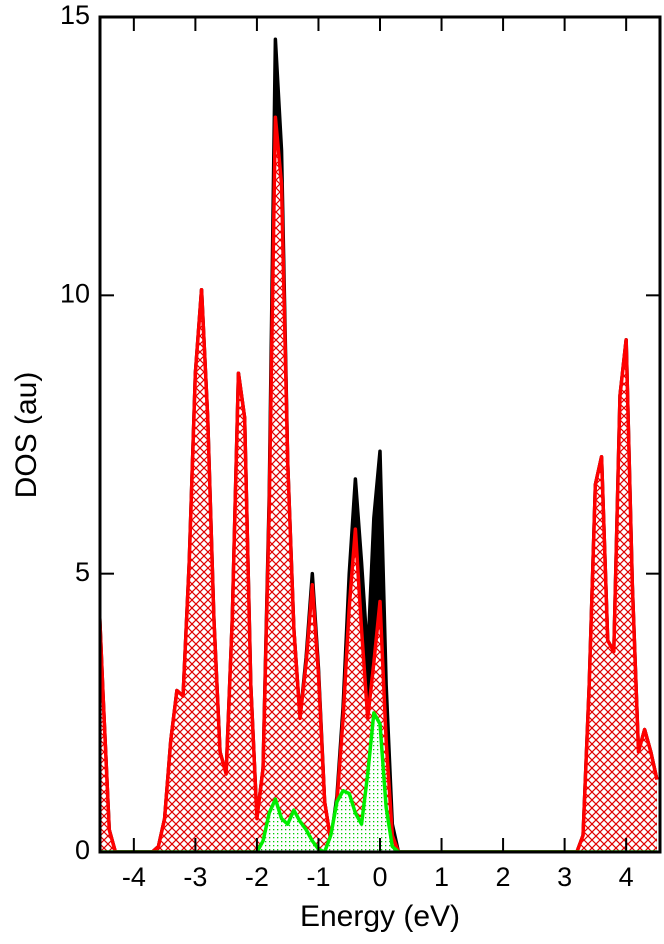  I want to click on x-tick-label: 1, so click(441, 877).